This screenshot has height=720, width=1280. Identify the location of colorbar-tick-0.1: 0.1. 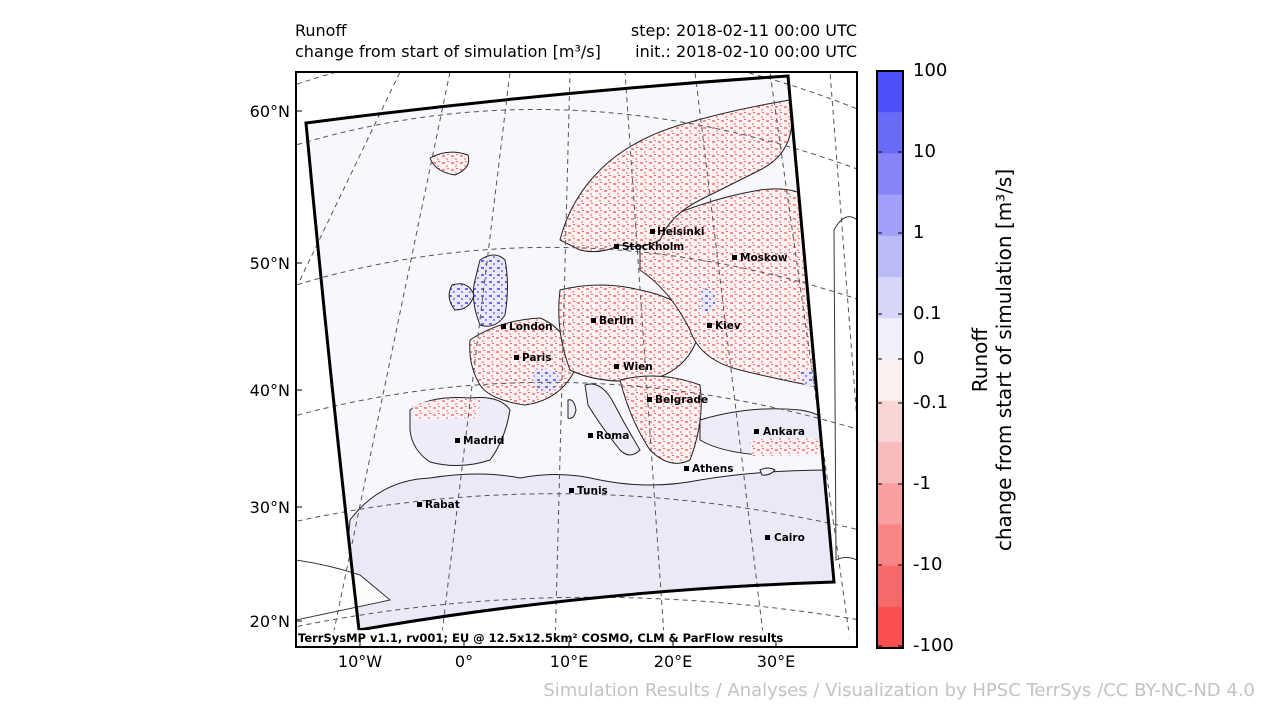
(927, 313).